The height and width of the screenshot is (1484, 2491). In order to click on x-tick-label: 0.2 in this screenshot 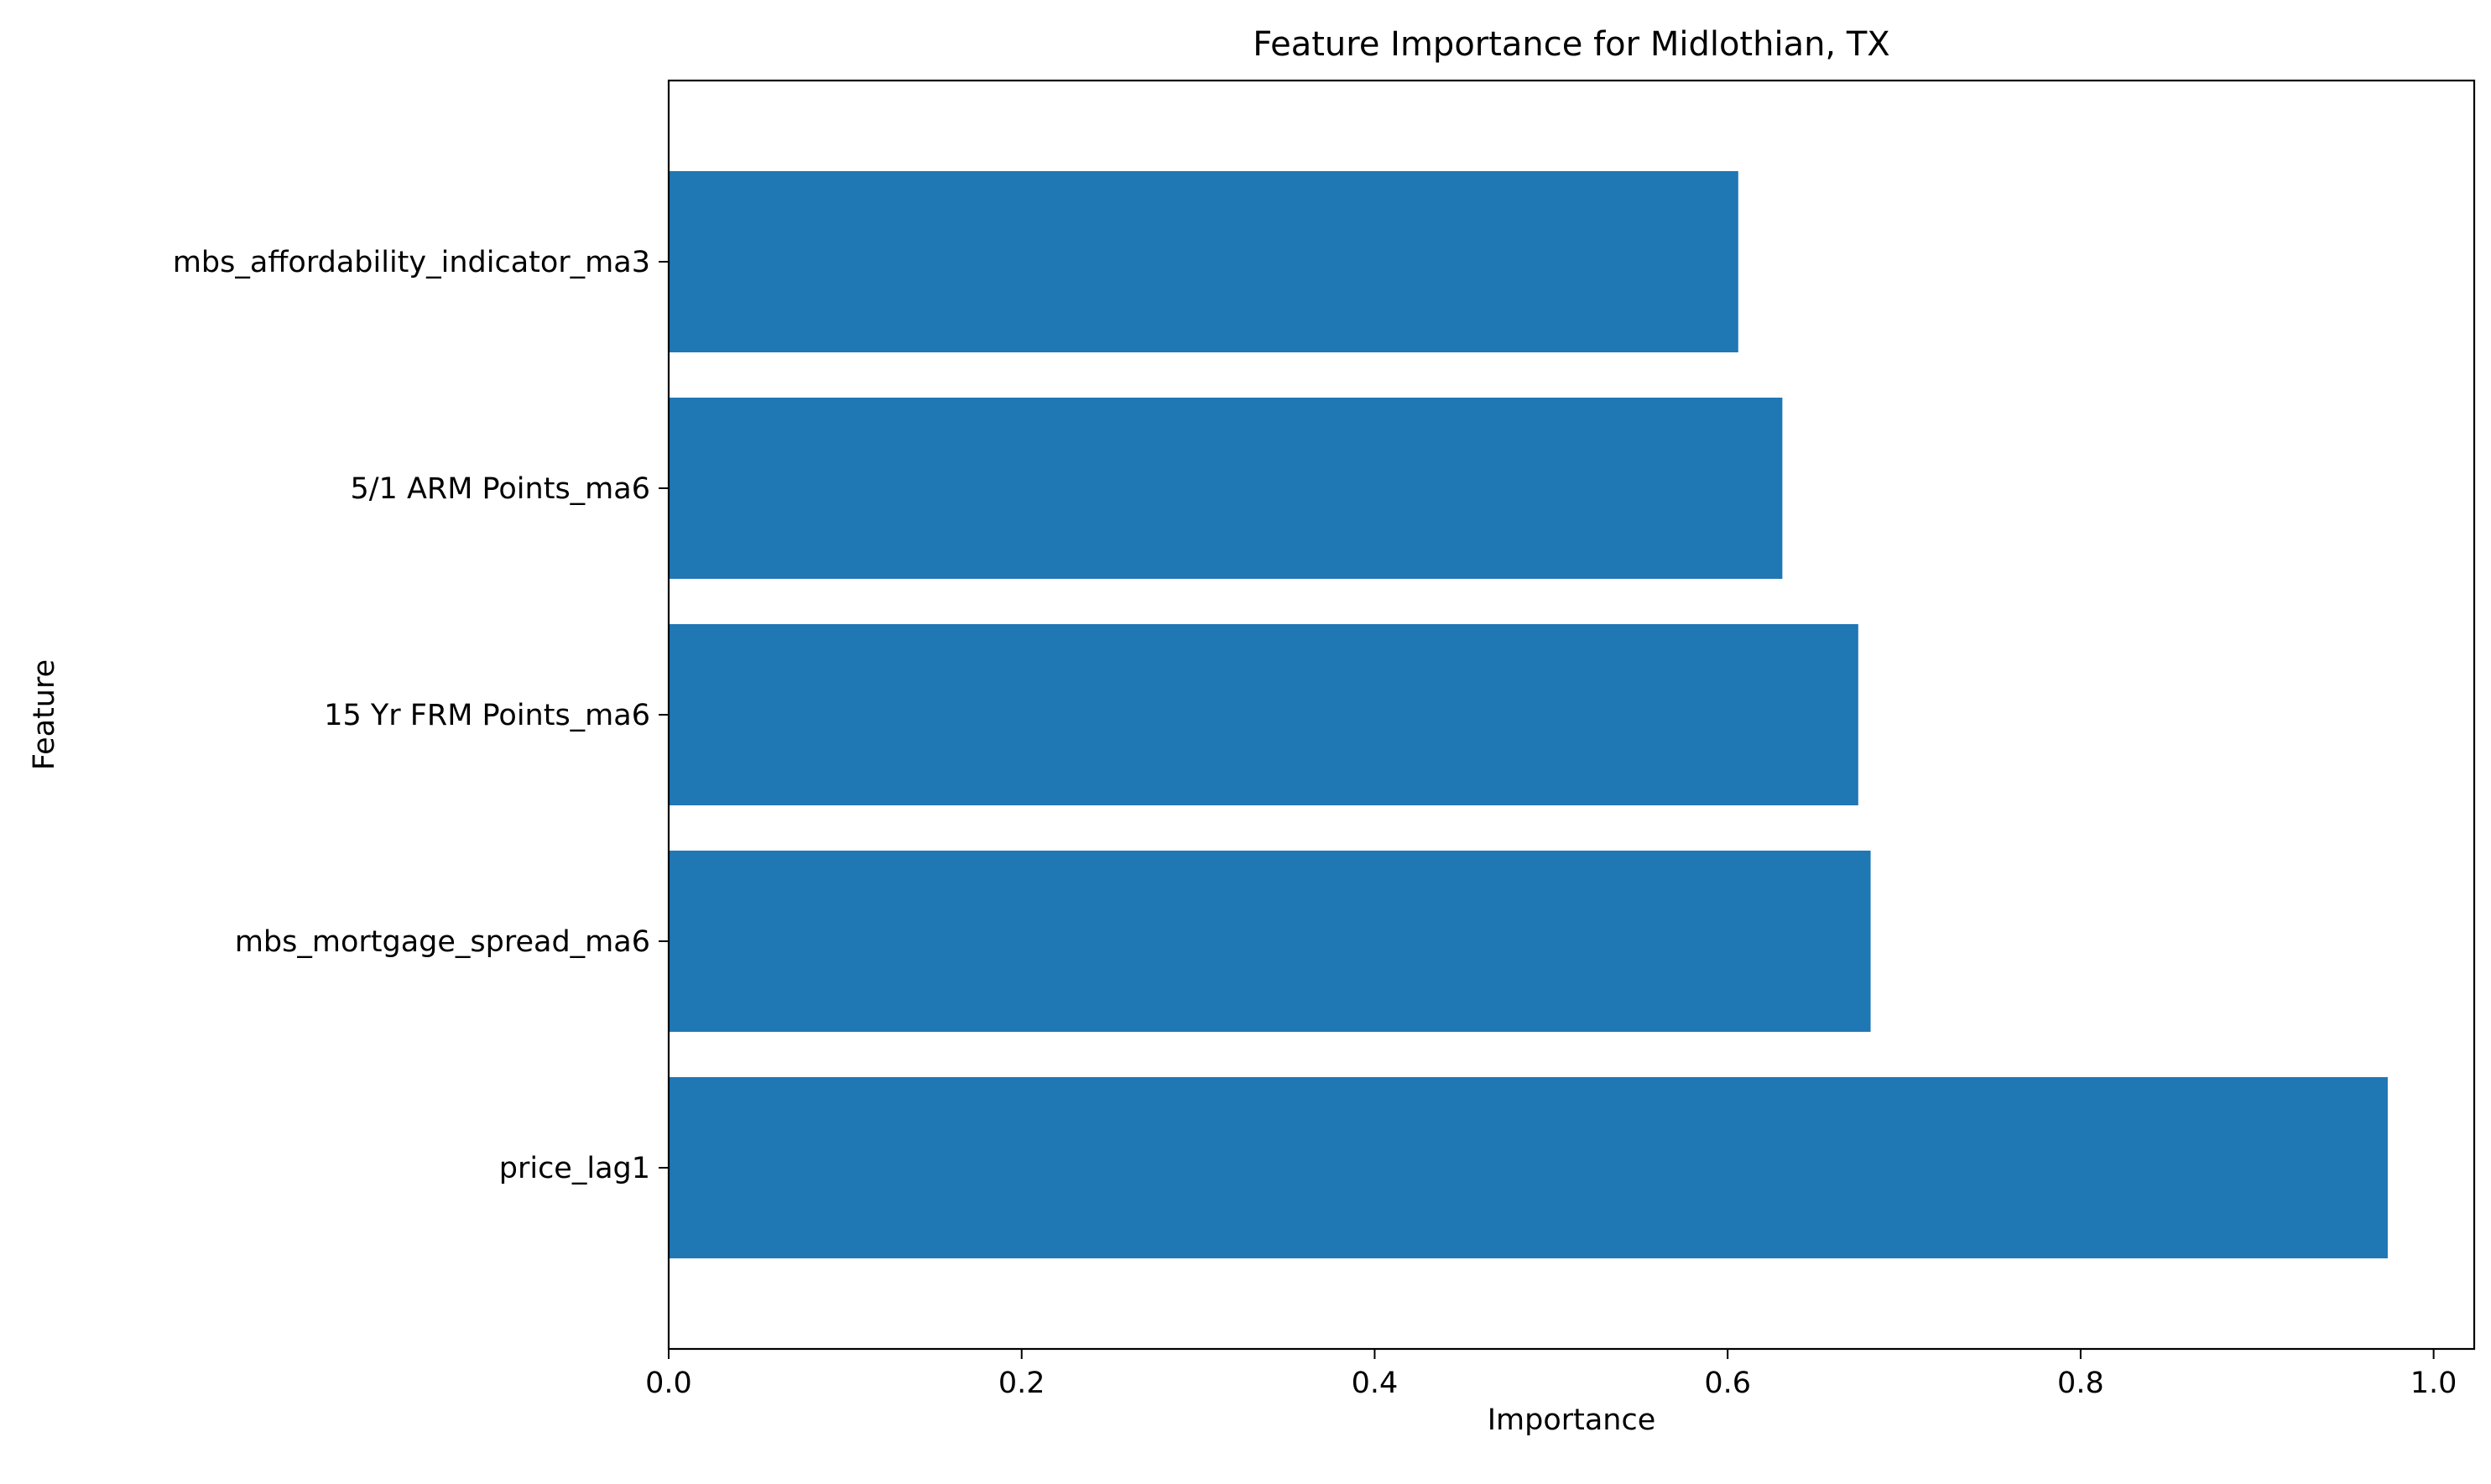, I will do `click(1022, 1383)`.